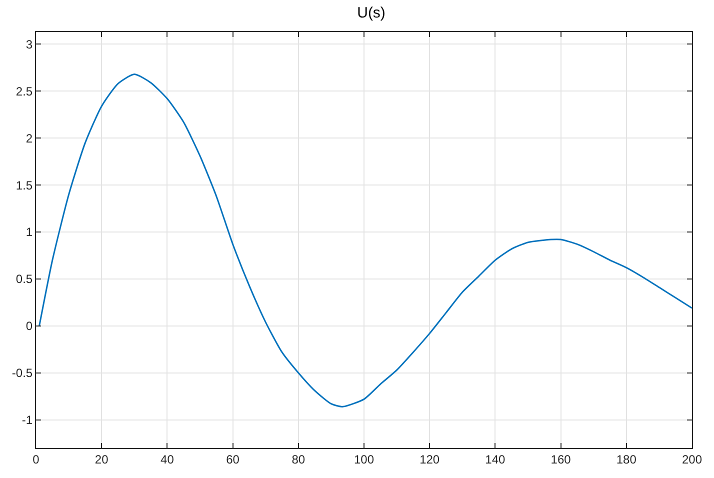  What do you see at coordinates (24, 279) in the screenshot?
I see `y-tick-label: 0.5` at bounding box center [24, 279].